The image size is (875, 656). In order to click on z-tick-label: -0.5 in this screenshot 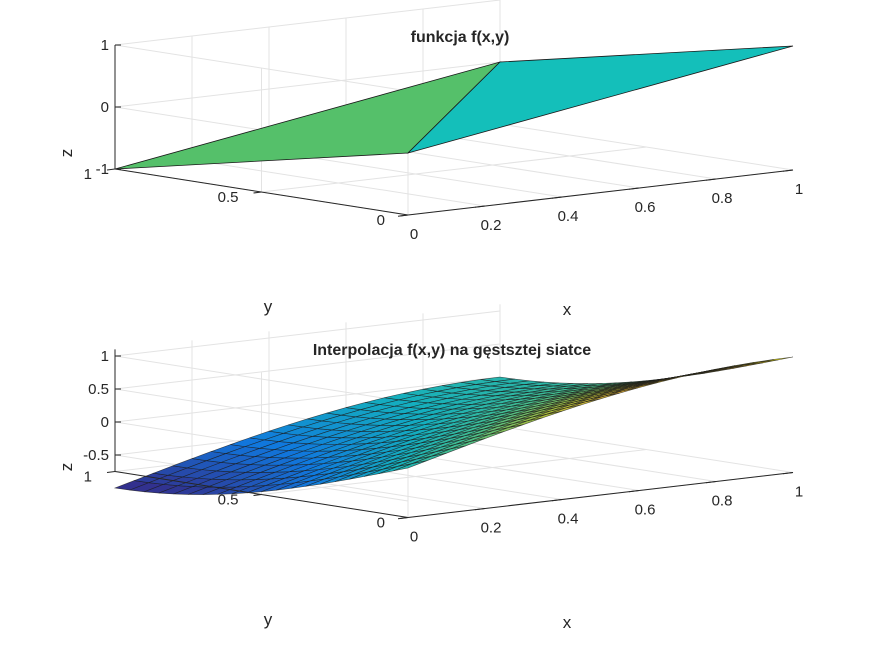, I will do `click(96, 455)`.